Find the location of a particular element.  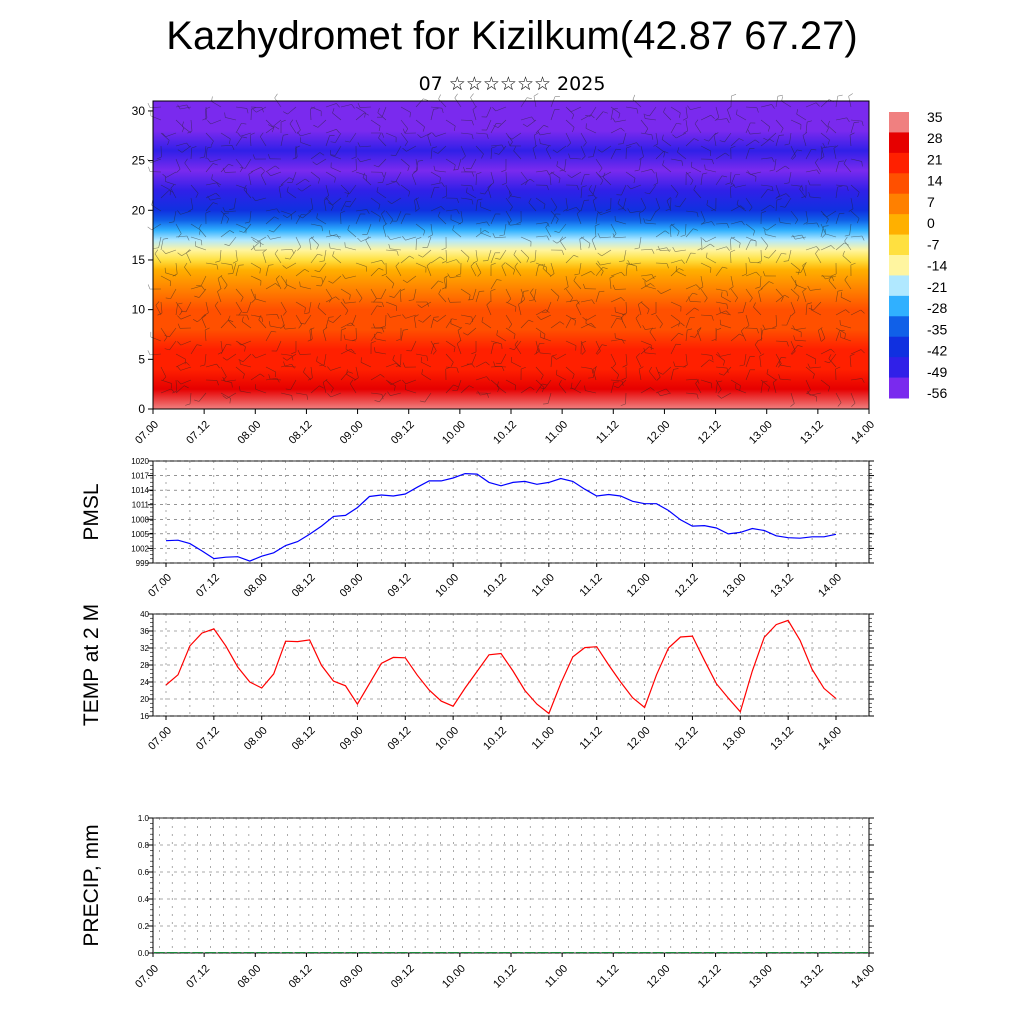

pmsl-axis-label: PMSL is located at coordinates (91, 511).